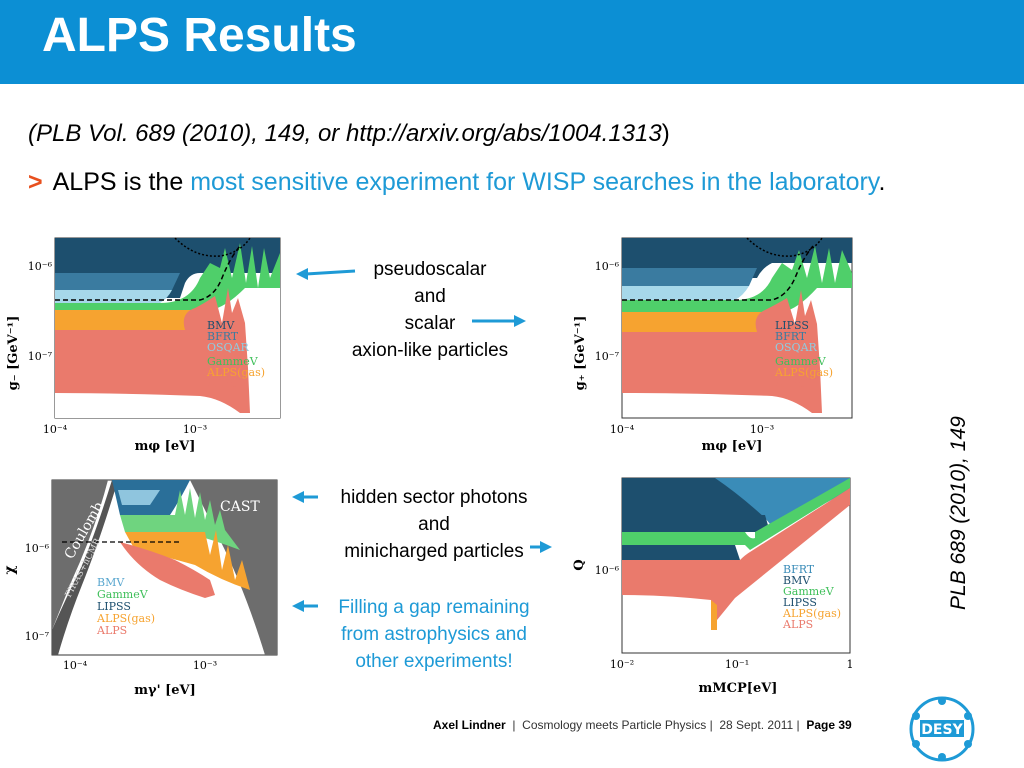 This screenshot has height=768, width=1024. Describe the element at coordinates (469, 725) in the screenshot. I see `footer-author: Axel Lindner` at that location.